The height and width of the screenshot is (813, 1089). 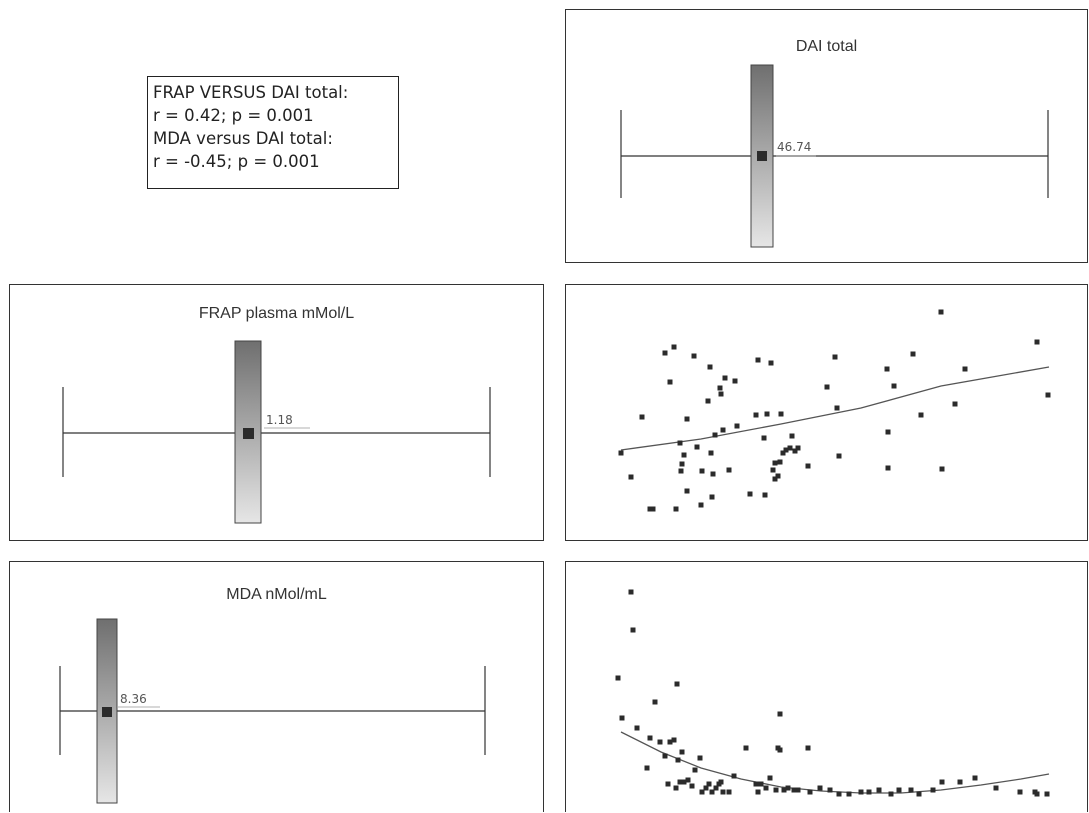 I want to click on mda-vs-dai-scatter, so click(x=832, y=693).